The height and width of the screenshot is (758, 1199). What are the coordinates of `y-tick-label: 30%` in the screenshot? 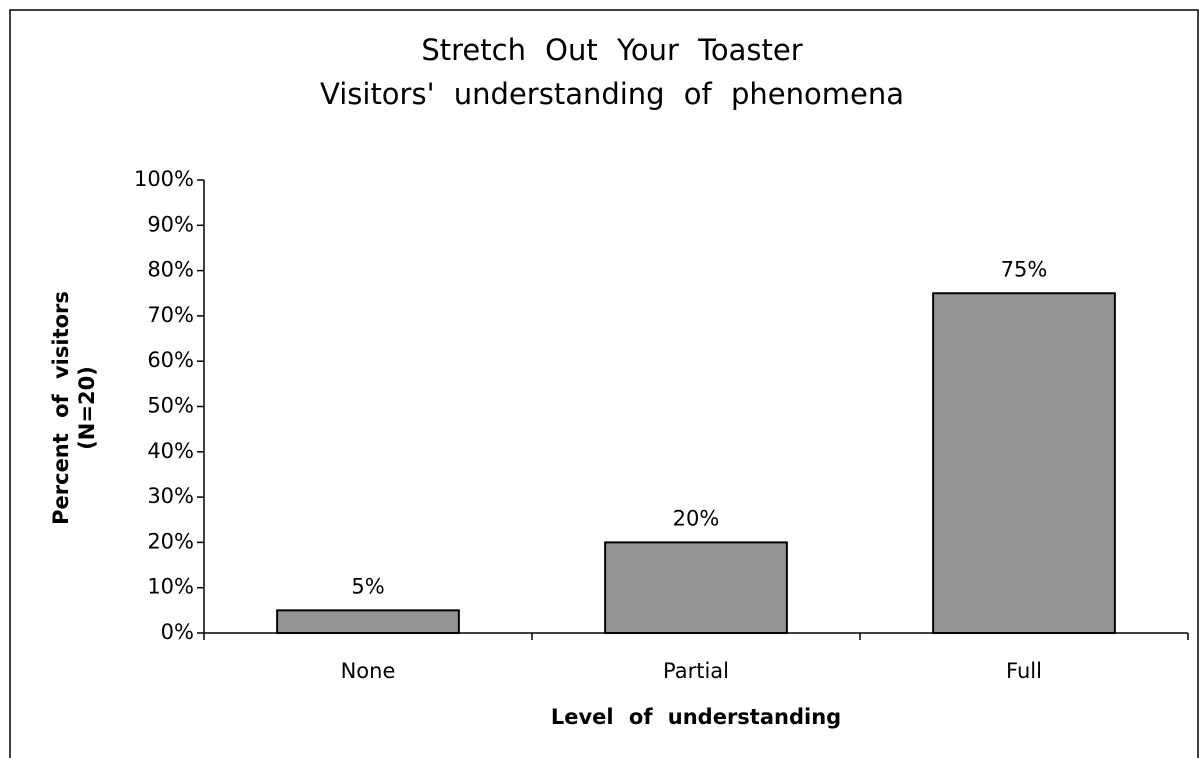 It's located at (170, 496).